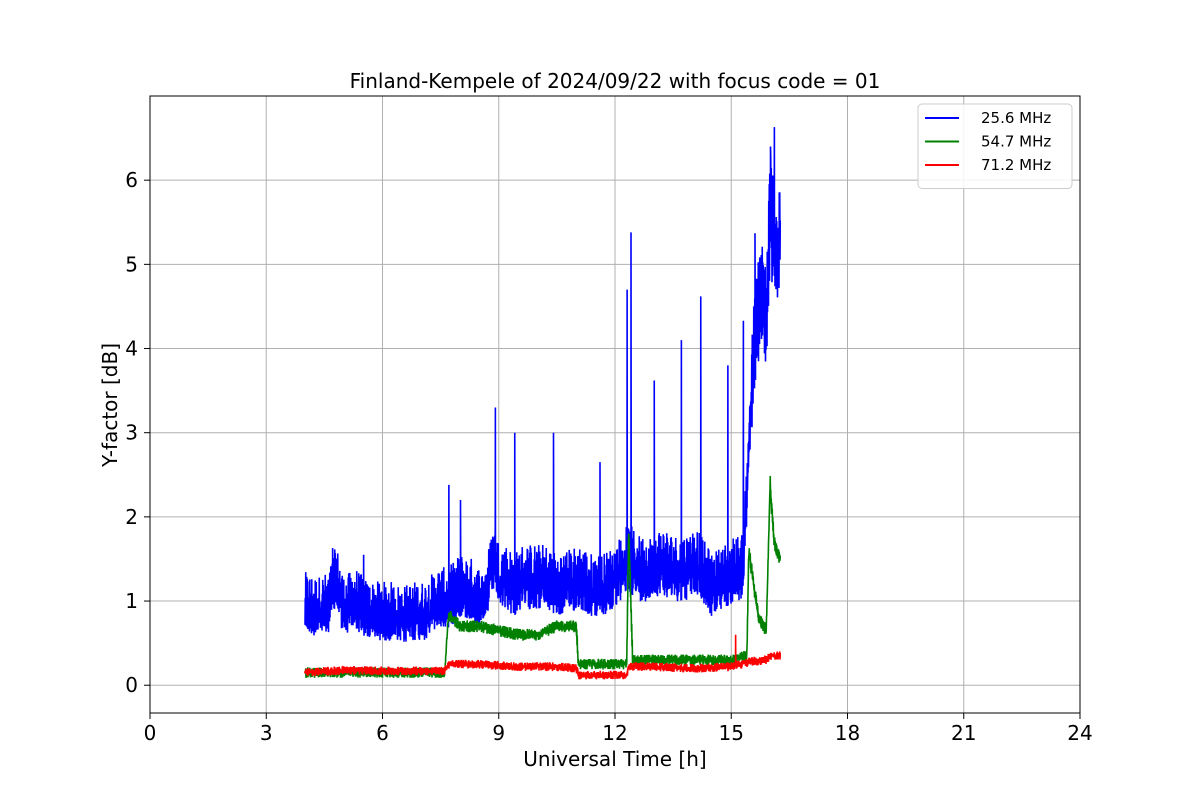  What do you see at coordinates (1016, 142) in the screenshot?
I see `legend-label: 54.7 MHz` at bounding box center [1016, 142].